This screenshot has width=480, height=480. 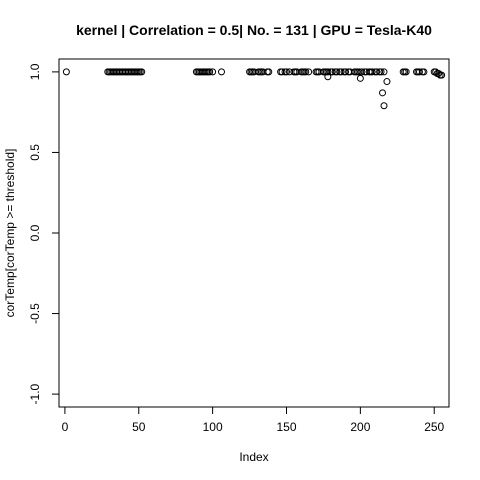 What do you see at coordinates (253, 457) in the screenshot?
I see `x-axis-label: Index` at bounding box center [253, 457].